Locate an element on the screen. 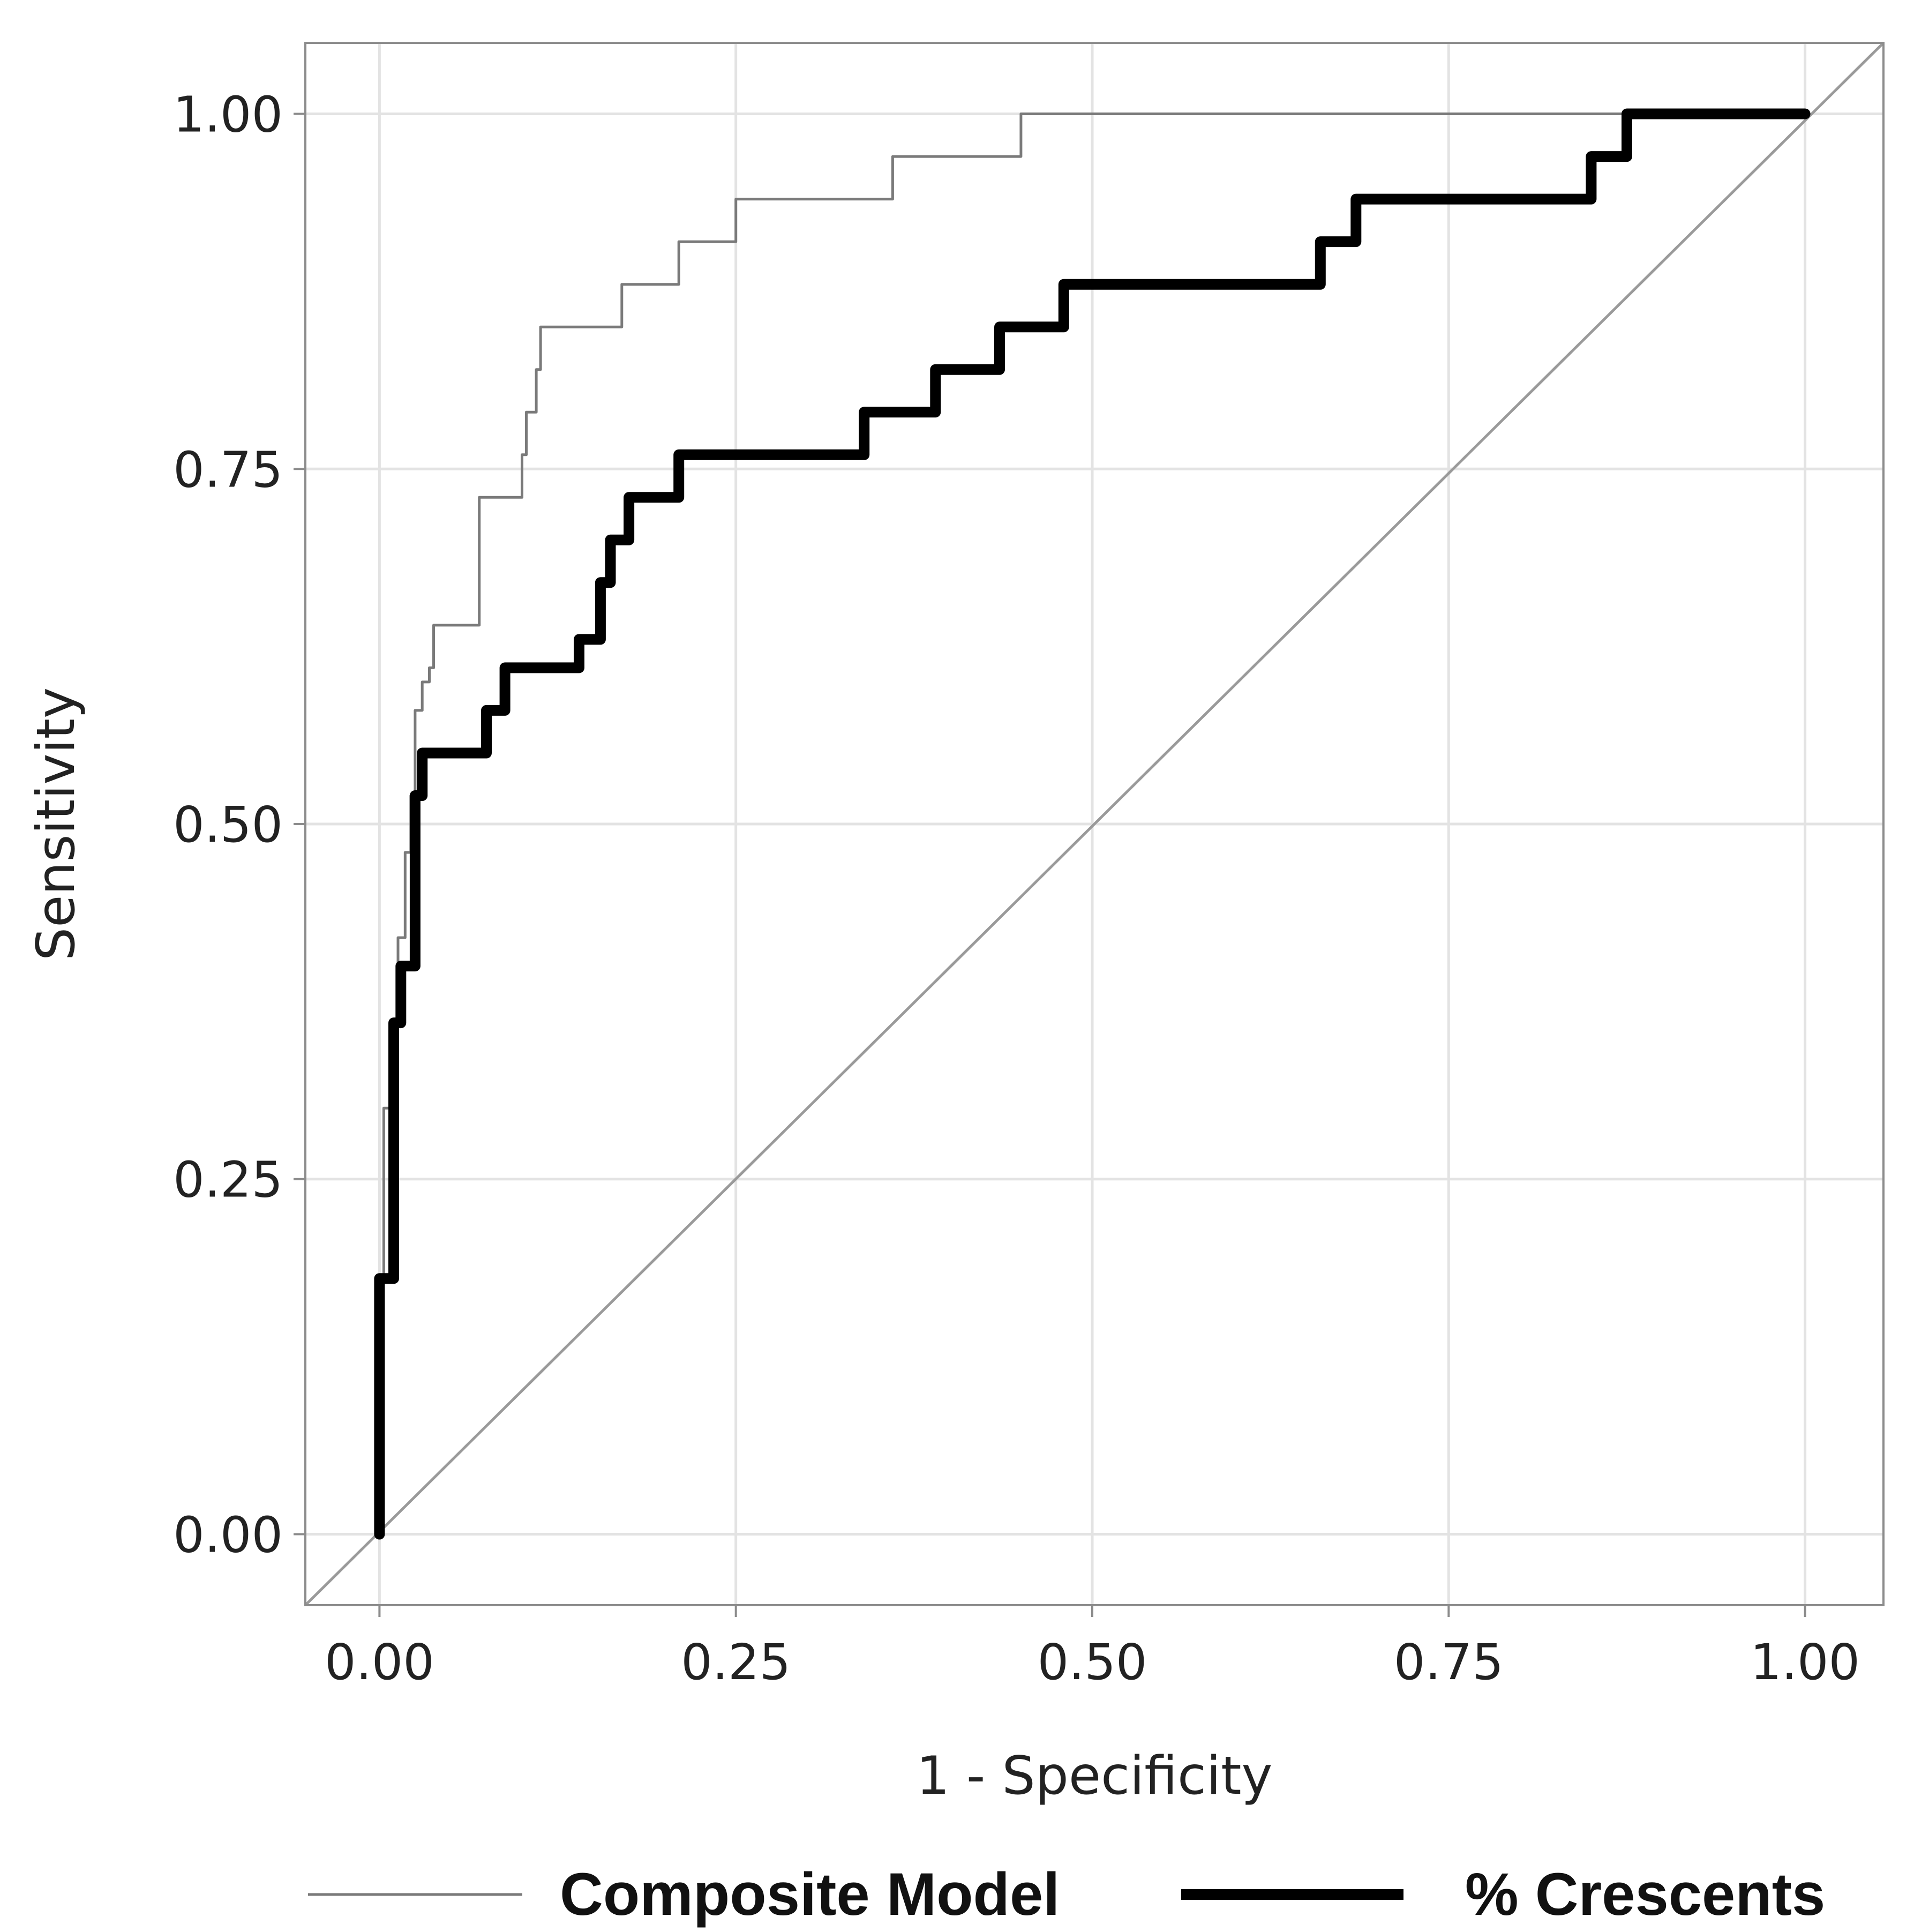 The height and width of the screenshot is (1932, 1914). y-tick-label-1: 0.25 is located at coordinates (228, 1180).